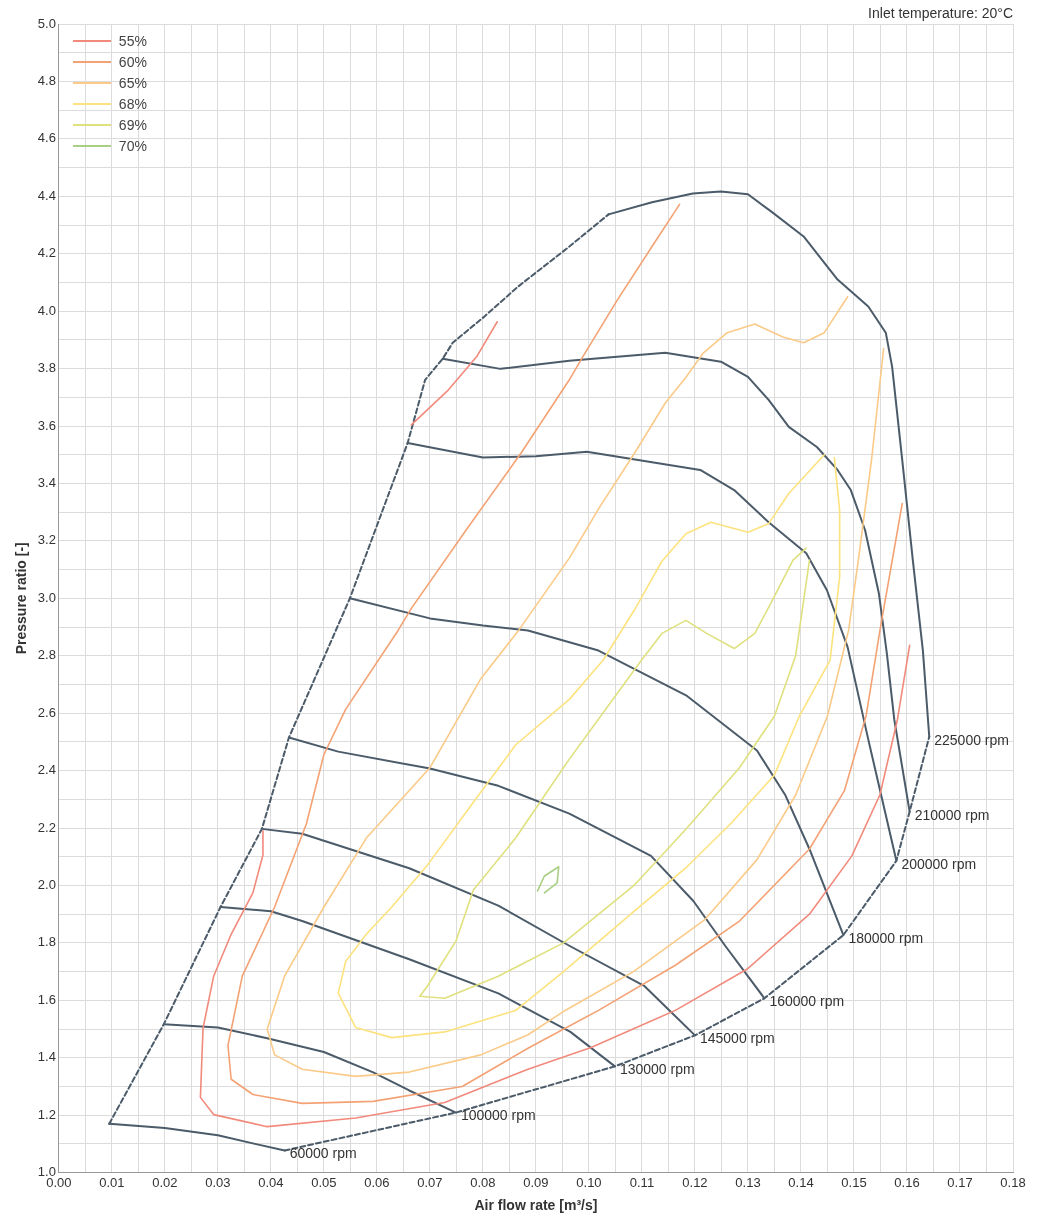 This screenshot has width=1053, height=1229. I want to click on x-tick-label: 0.02, so click(165, 1182).